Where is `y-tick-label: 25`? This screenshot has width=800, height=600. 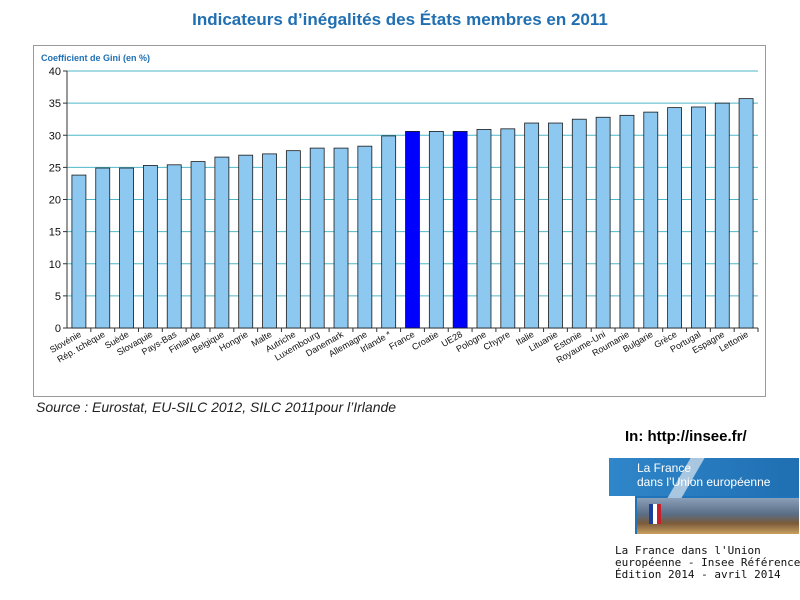
y-tick-label: 25 is located at coordinates (55, 168).